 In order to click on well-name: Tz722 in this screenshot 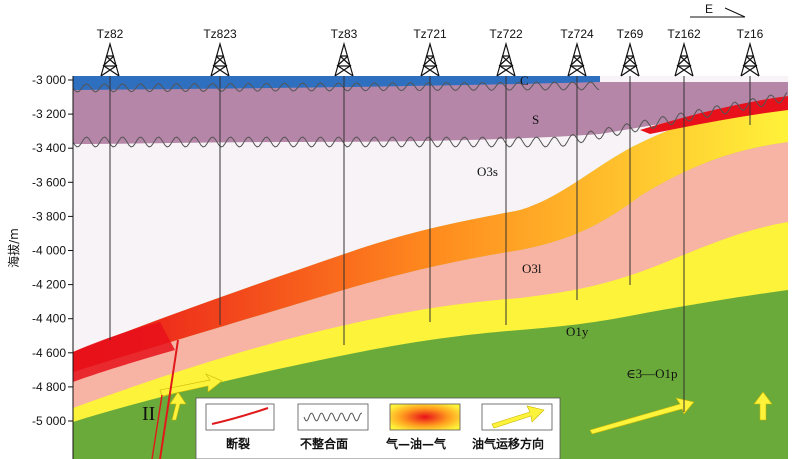, I will do `click(506, 34)`.